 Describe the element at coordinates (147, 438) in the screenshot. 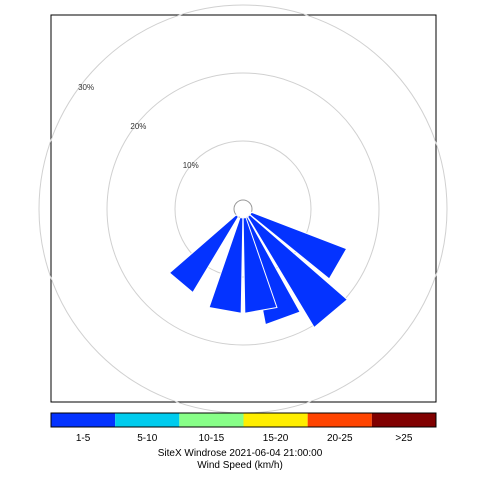

I see `legend-label: 5-10` at that location.